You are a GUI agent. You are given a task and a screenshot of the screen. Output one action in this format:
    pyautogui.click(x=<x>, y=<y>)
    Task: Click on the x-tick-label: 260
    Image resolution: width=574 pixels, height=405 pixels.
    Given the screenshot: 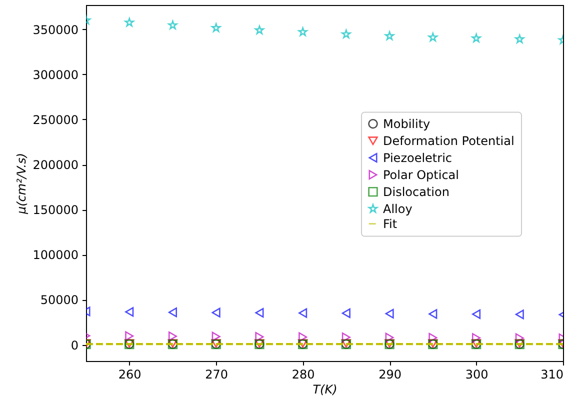 What is the action you would take?
    pyautogui.click(x=130, y=375)
    